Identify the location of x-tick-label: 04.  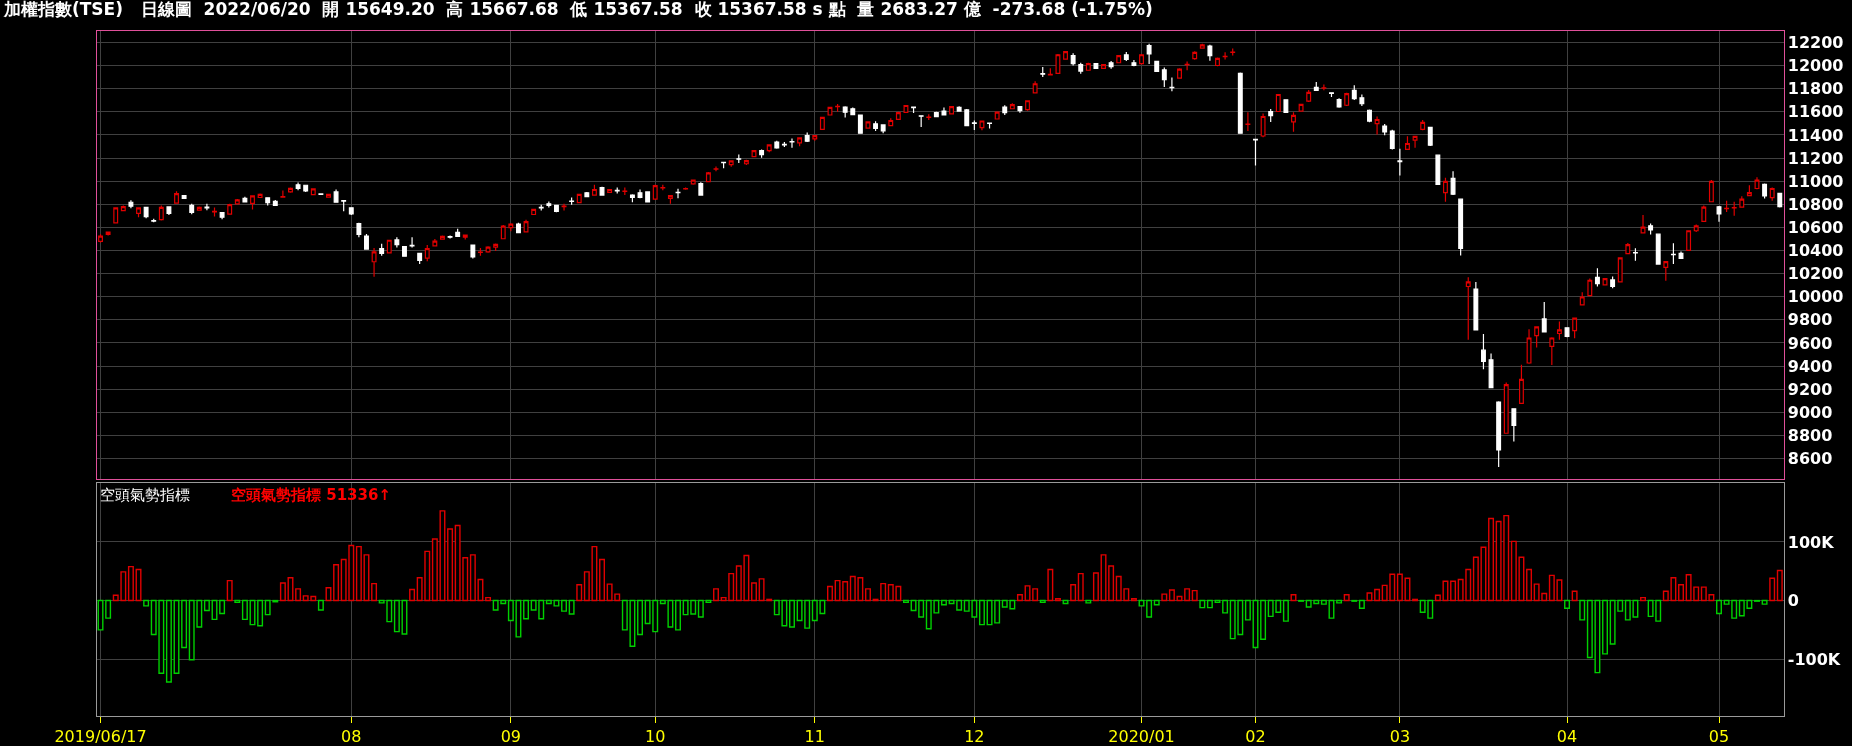
(1567, 736).